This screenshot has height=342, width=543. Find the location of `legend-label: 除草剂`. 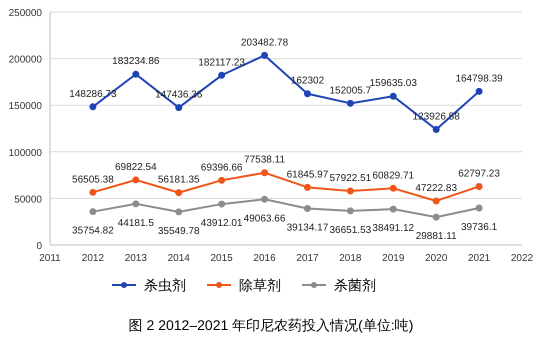

legend-label: 除草剂 is located at coordinates (260, 285).